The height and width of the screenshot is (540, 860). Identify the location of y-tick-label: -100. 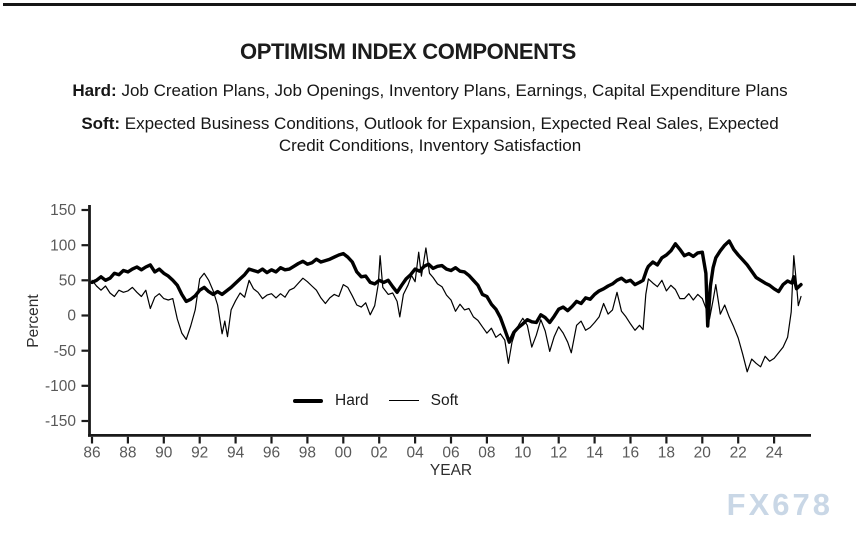
(60, 386).